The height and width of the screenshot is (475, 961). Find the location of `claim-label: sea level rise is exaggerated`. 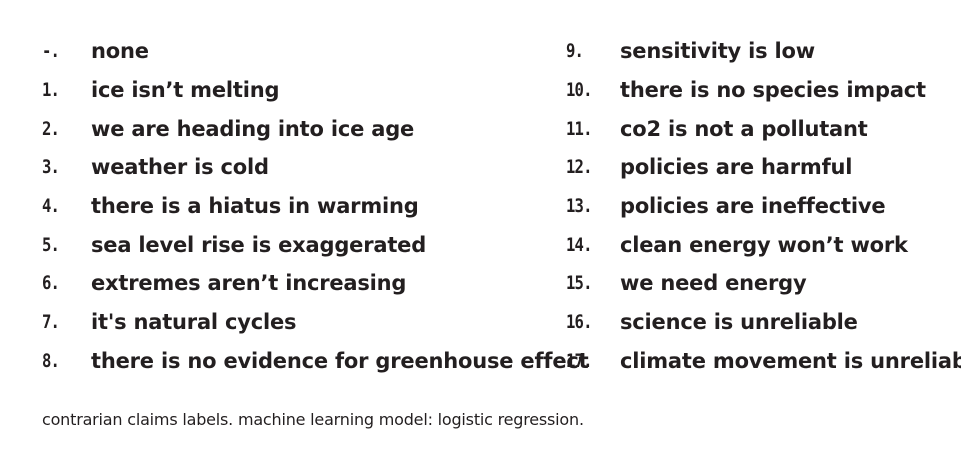

claim-label: sea level rise is exaggerated is located at coordinates (259, 244).